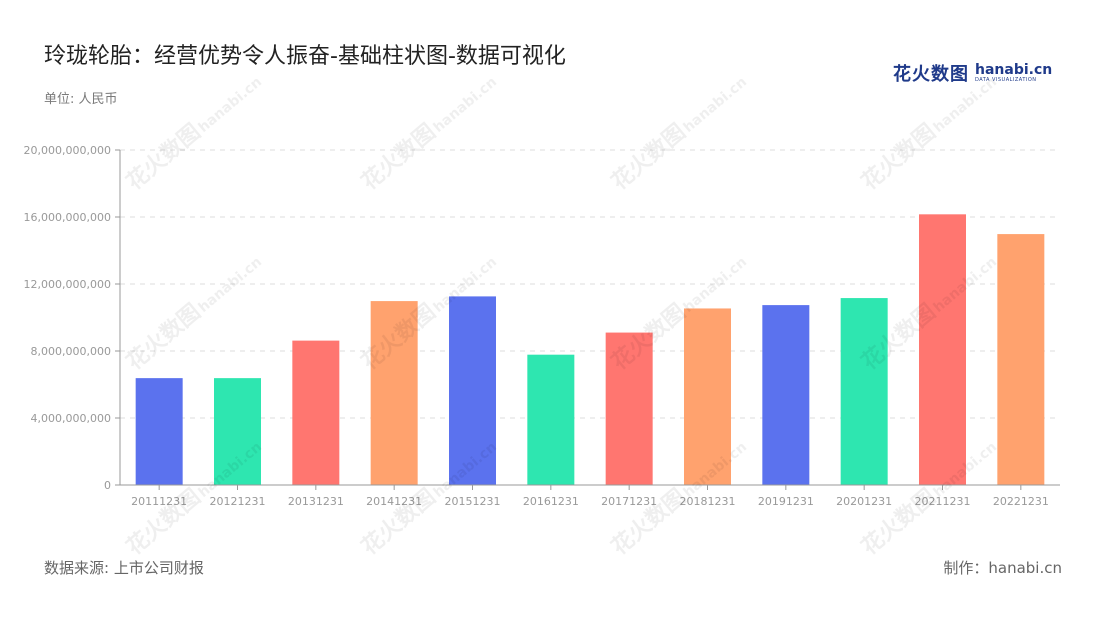 The width and height of the screenshot is (1100, 620). What do you see at coordinates (238, 501) in the screenshot?
I see `x-tick-label: 20121231` at bounding box center [238, 501].